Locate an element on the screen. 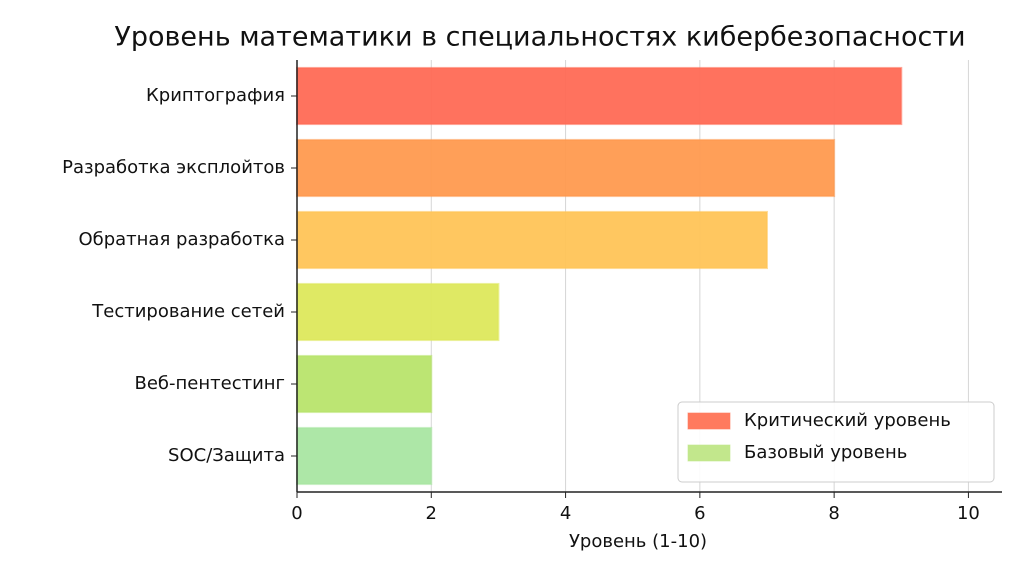 The image size is (1024, 572). y-tick-label: Веб-пентестинг is located at coordinates (210, 383).